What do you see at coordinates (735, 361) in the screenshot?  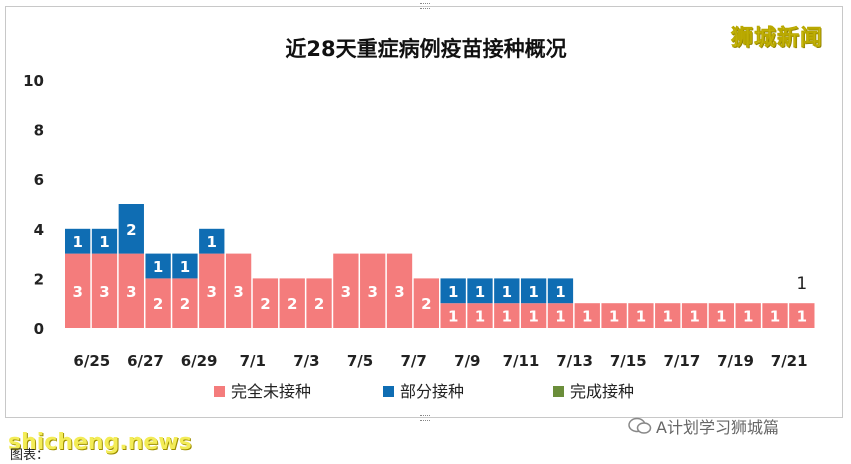 I see `x-tick-label: 7/19` at bounding box center [735, 361].